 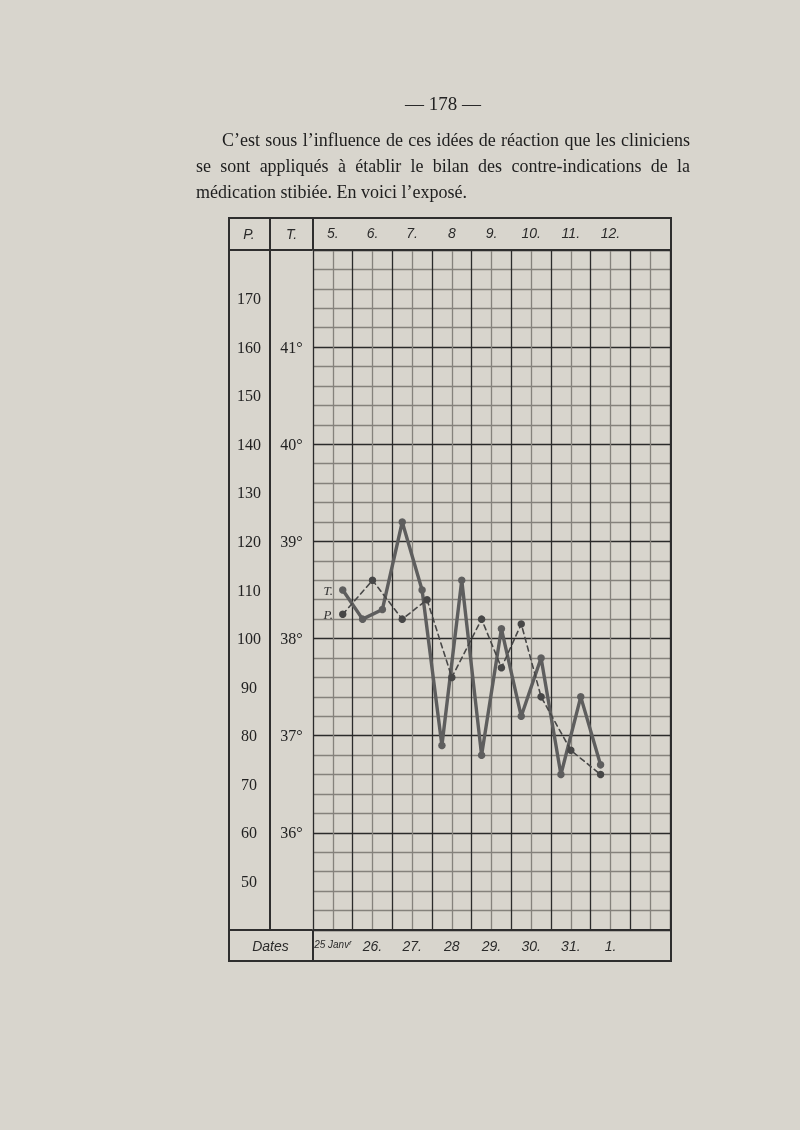 What do you see at coordinates (249, 233) in the screenshot?
I see `y2-axis-title: P.` at bounding box center [249, 233].